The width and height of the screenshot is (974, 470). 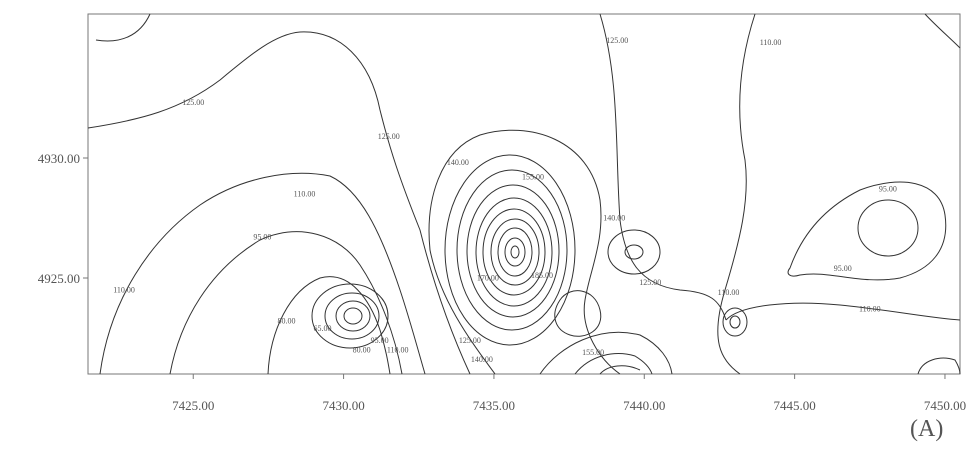 I want to click on x-tick-label: 7450.00, so click(x=945, y=405).